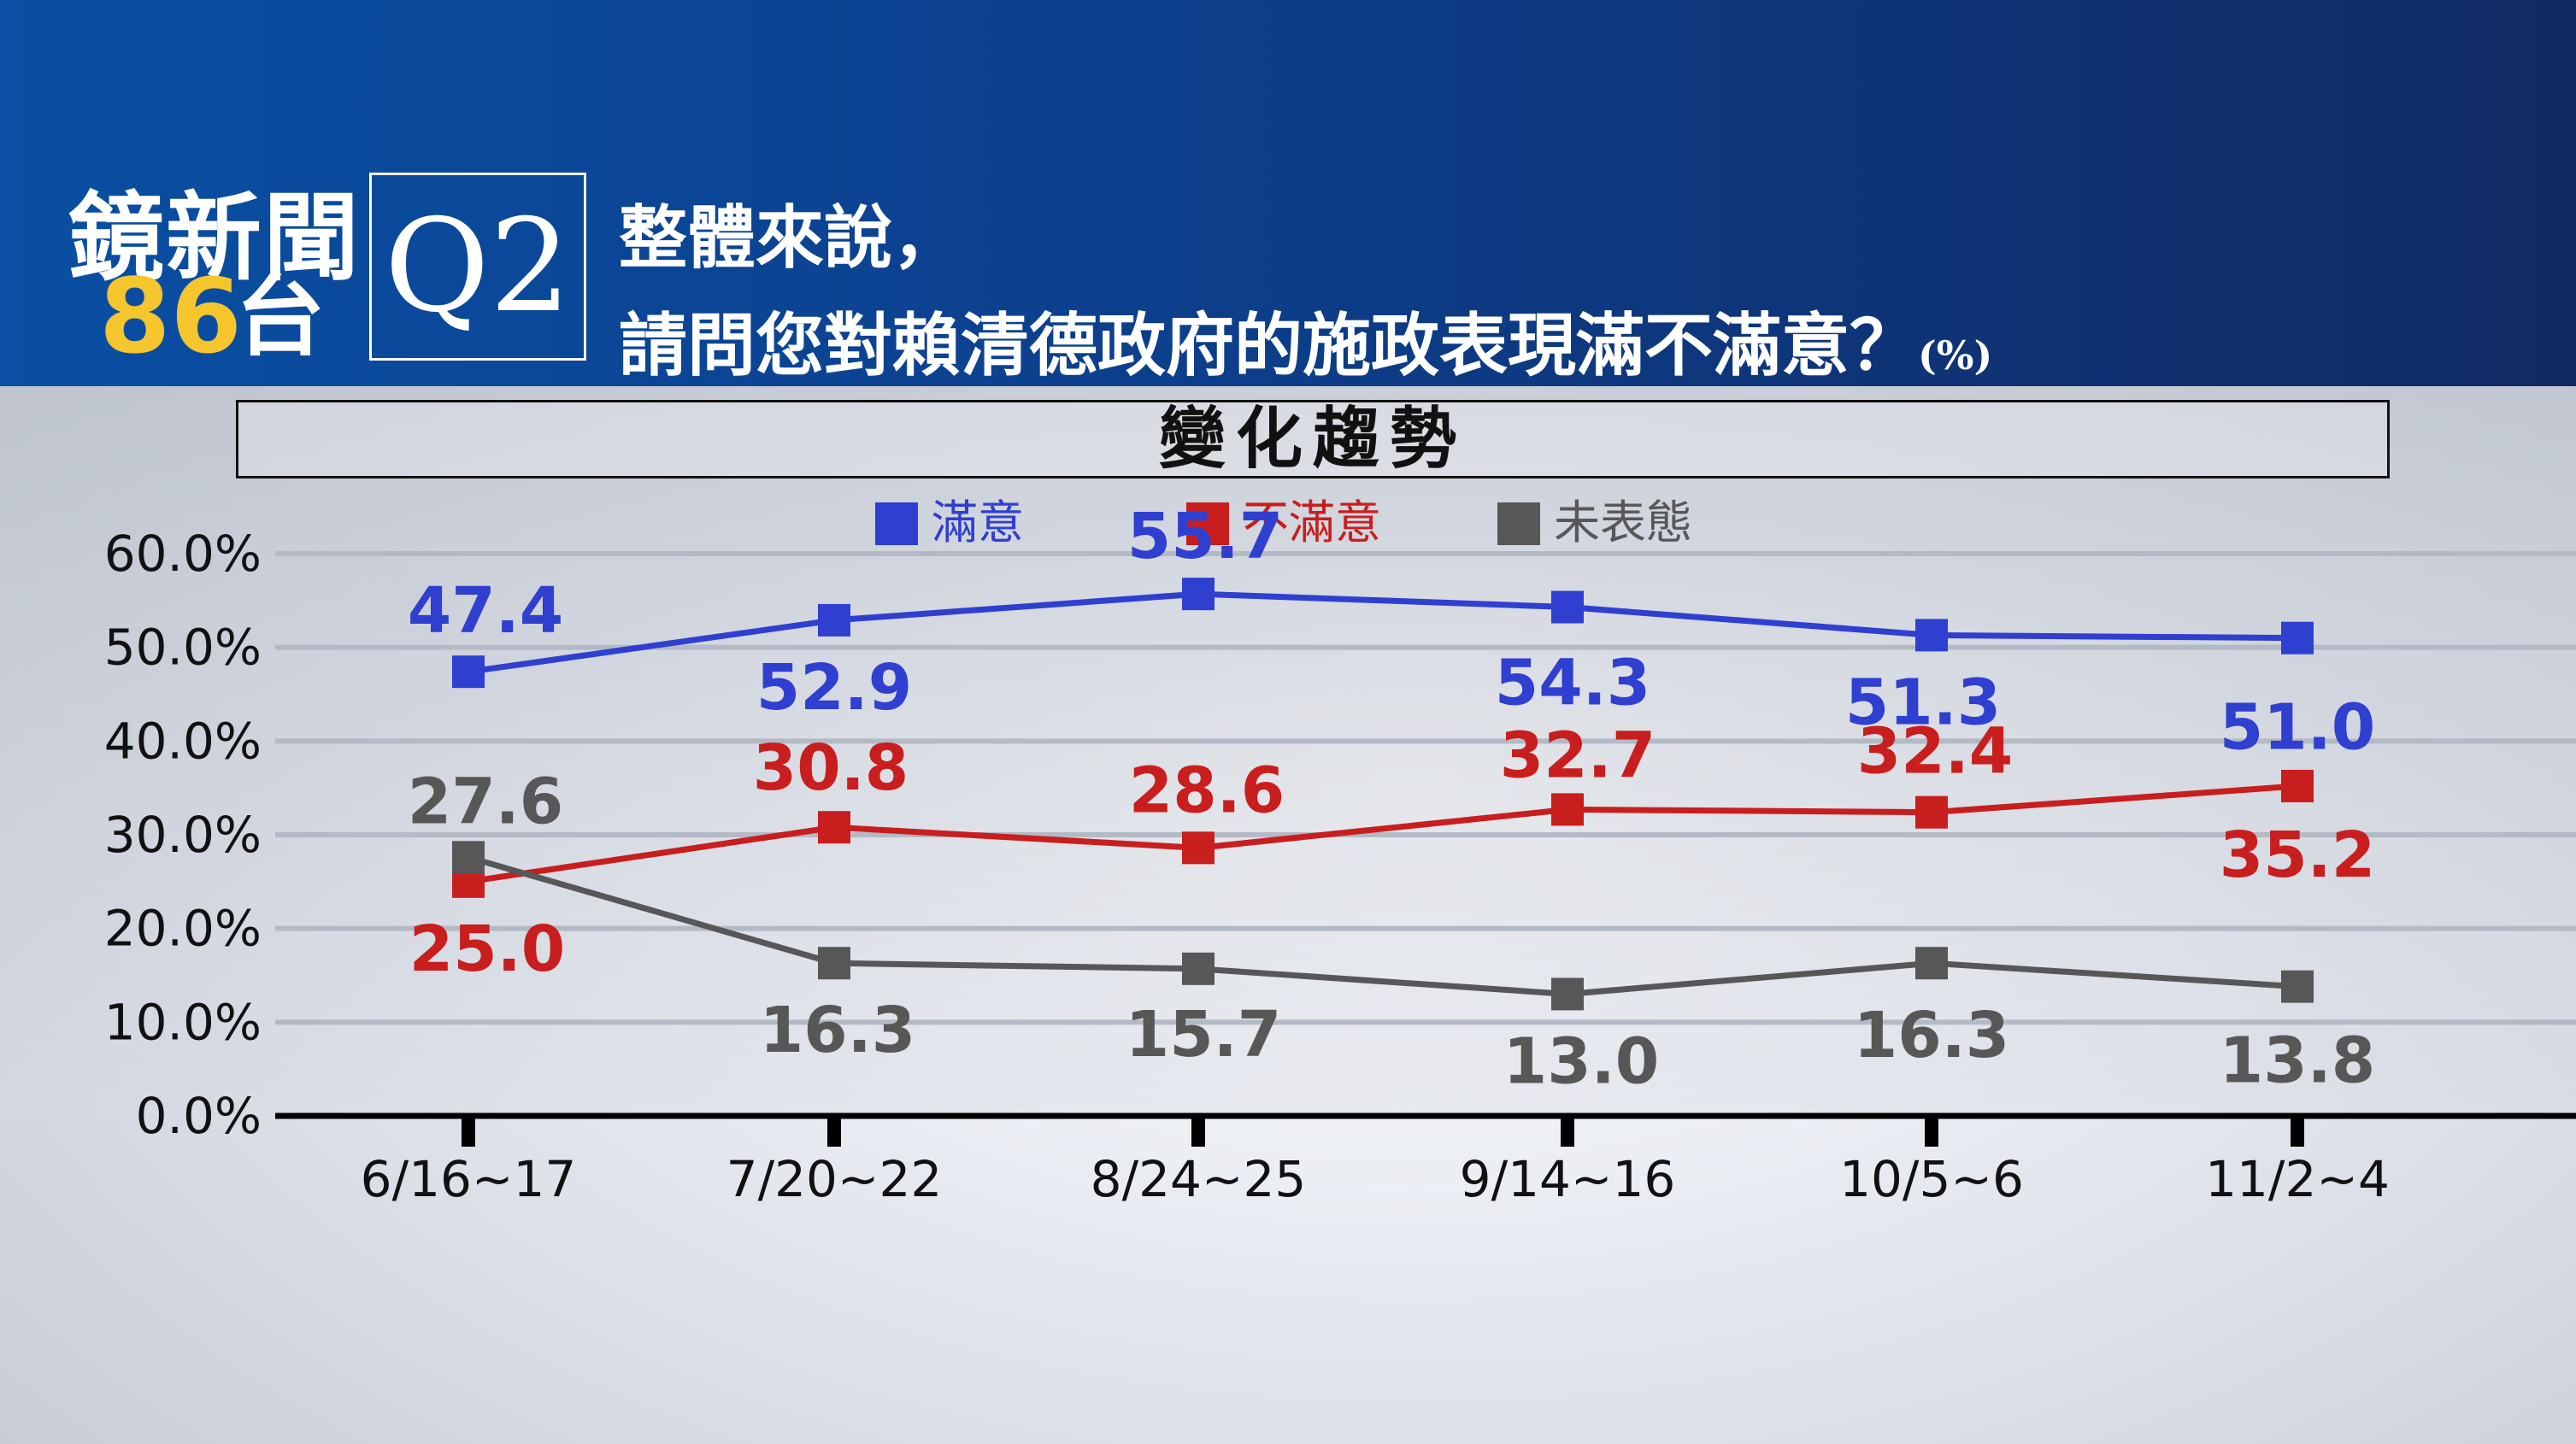  What do you see at coordinates (1935, 752) in the screenshot?
I see `data-label: 32.4` at bounding box center [1935, 752].